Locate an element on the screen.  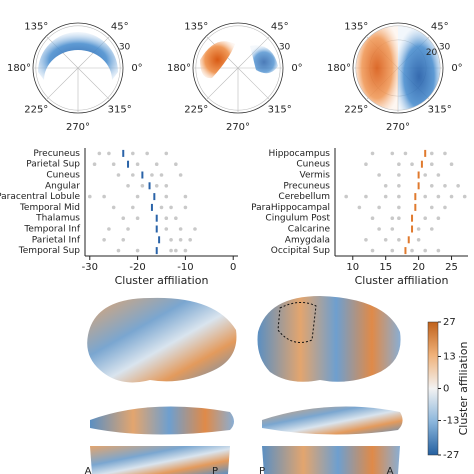
y-tick-label: Vermis is located at coordinates (315, 176).